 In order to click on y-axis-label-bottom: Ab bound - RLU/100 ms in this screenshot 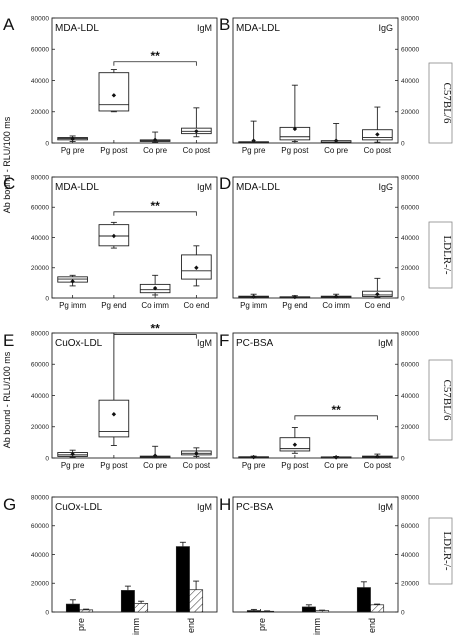, I will do `click(7, 399)`.